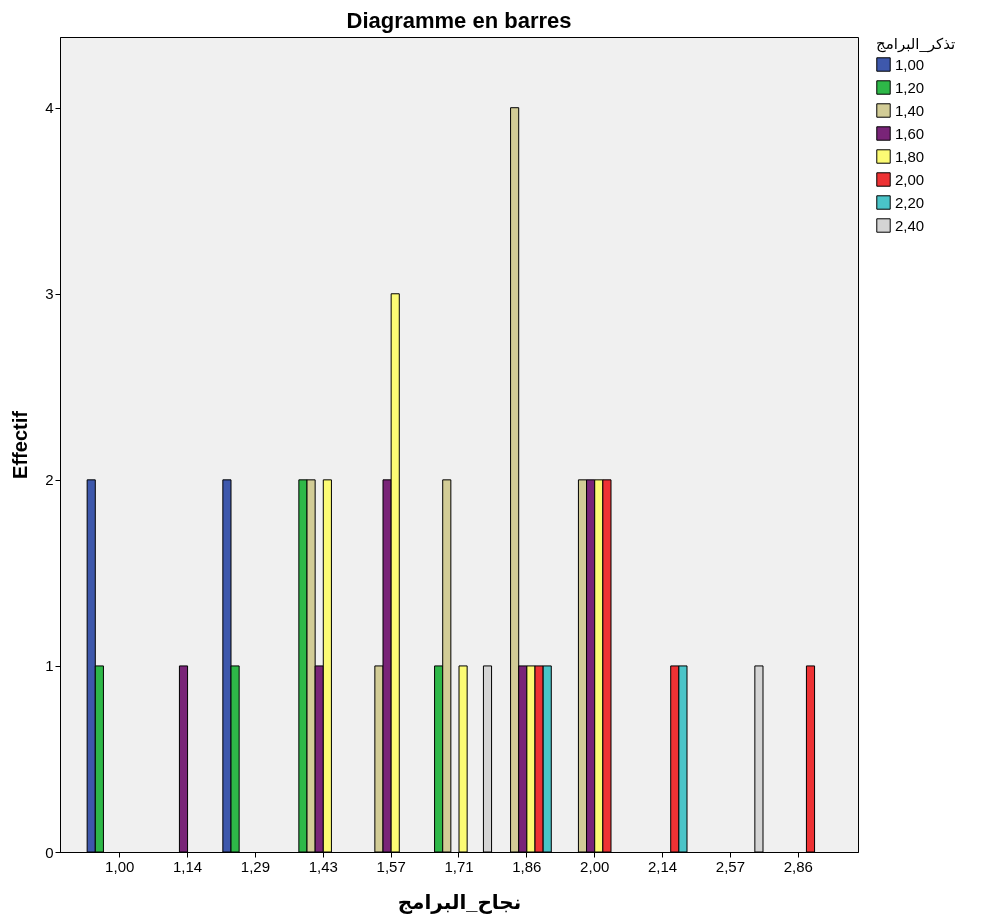 This screenshot has height=923, width=1006. Describe the element at coordinates (459, 866) in the screenshot. I see `x-tick-label: 1,71` at that location.